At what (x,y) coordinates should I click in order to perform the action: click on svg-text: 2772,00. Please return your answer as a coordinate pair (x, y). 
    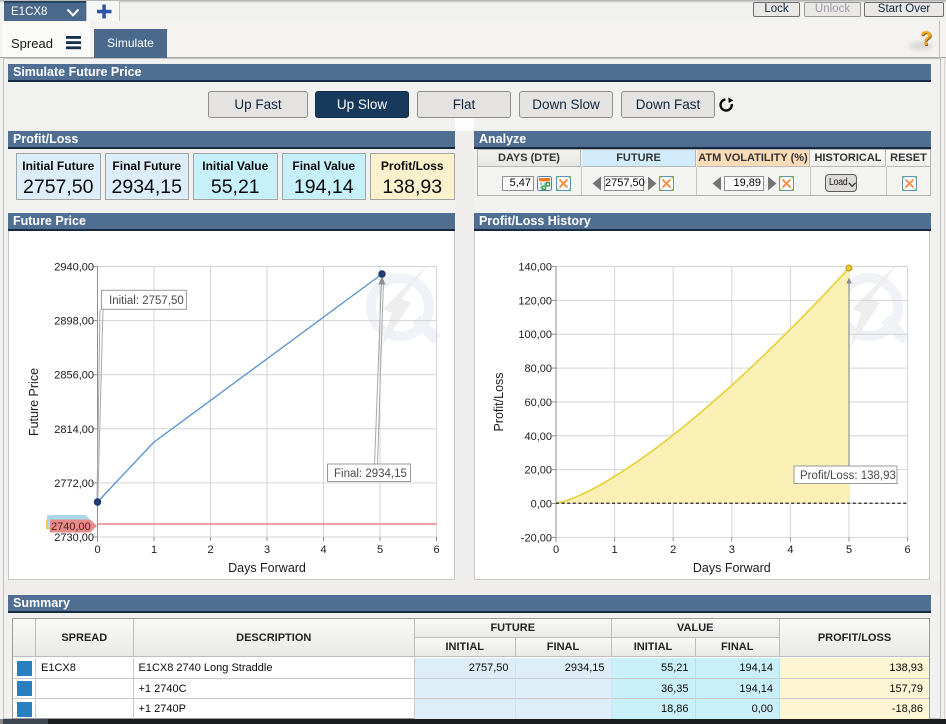
    Looking at the image, I should click on (74, 484).